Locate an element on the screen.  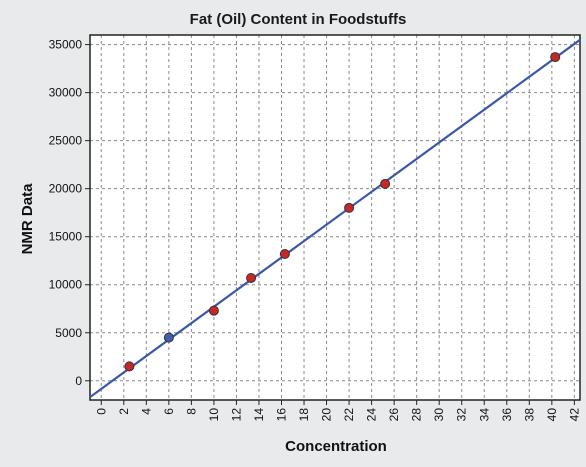
x-tick-label: 12 is located at coordinates (236, 415).